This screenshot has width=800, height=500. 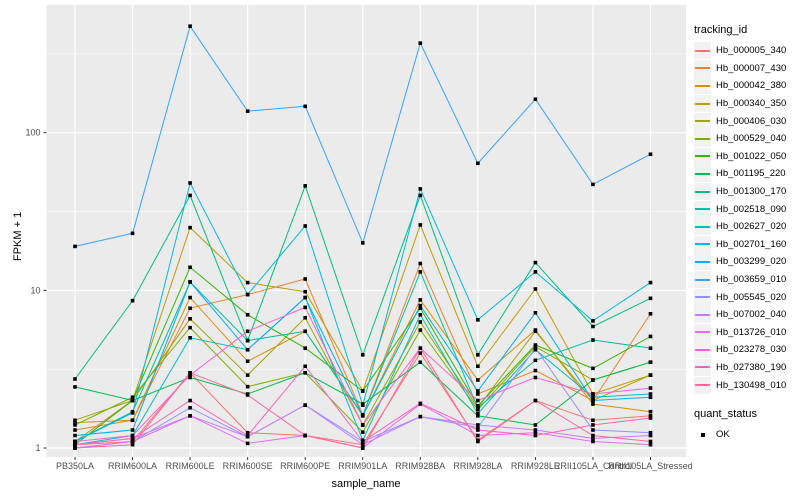 I want to click on x-tick-label: RRII105LA_Stressed, so click(x=650, y=466).